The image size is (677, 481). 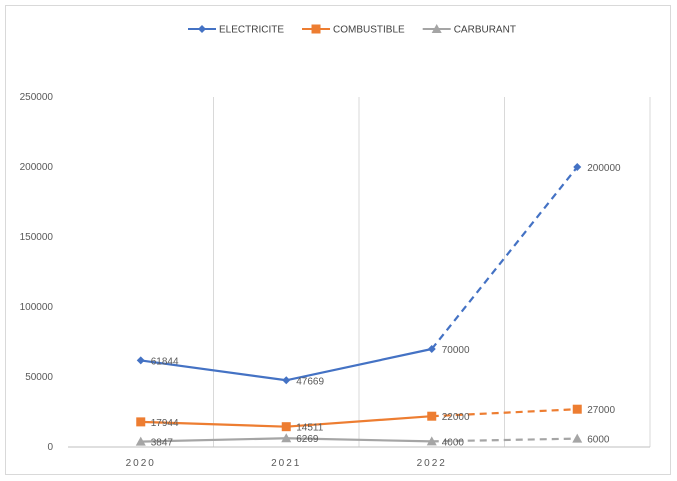 I want to click on data-label: 22000, so click(x=456, y=417).